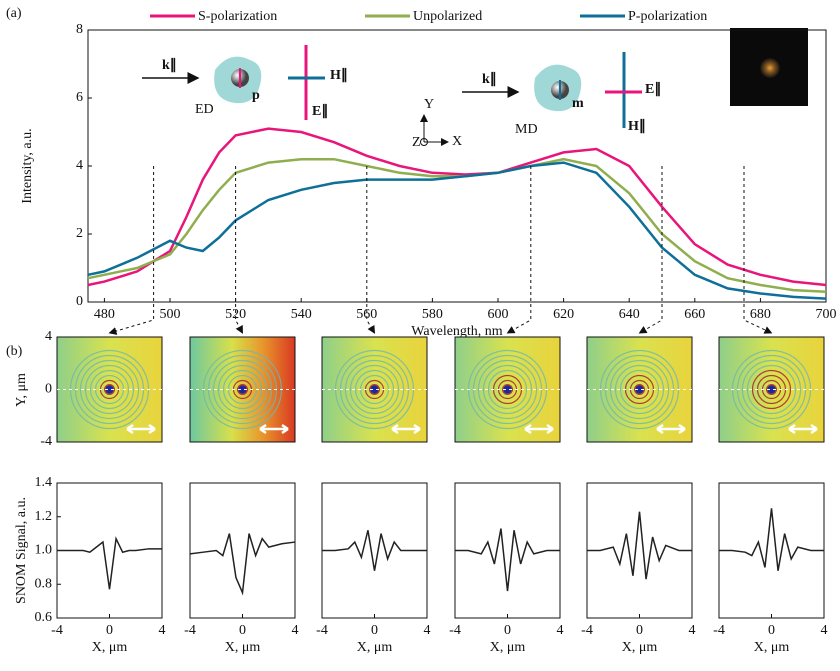 This screenshot has width=840, height=671. I want to click on x-tick-label: 660, so click(694, 314).